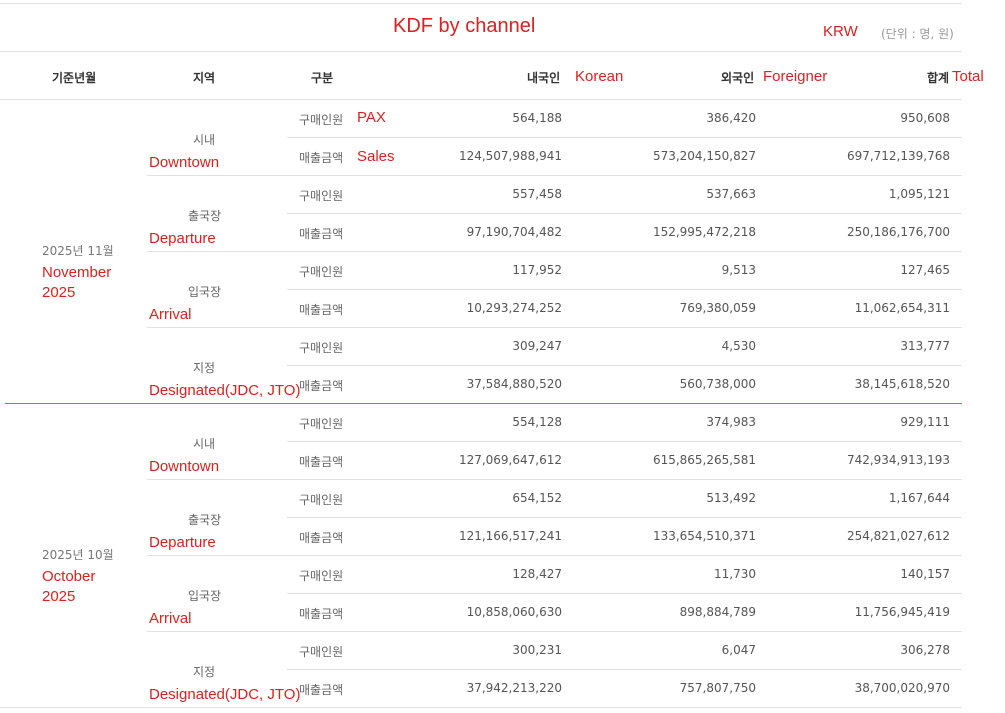  Describe the element at coordinates (371, 117) in the screenshot. I see `pax-annotation: PAX` at that location.